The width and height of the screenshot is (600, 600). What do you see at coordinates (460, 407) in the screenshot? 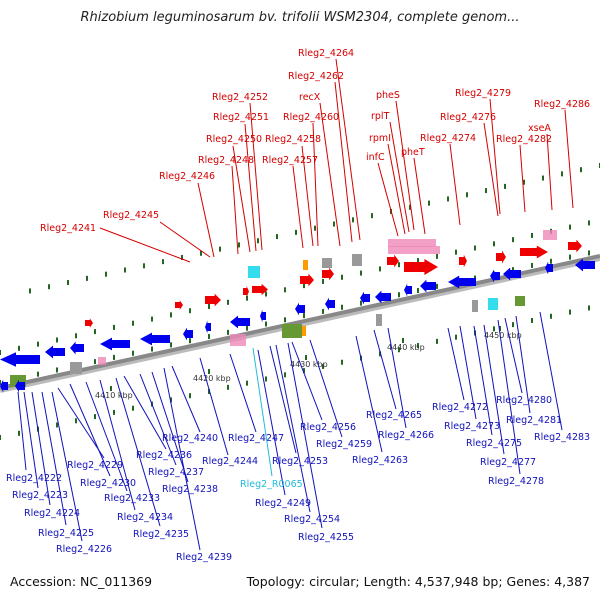
I see `reverse-gene-label: Rleg2_4272` at bounding box center [460, 407].